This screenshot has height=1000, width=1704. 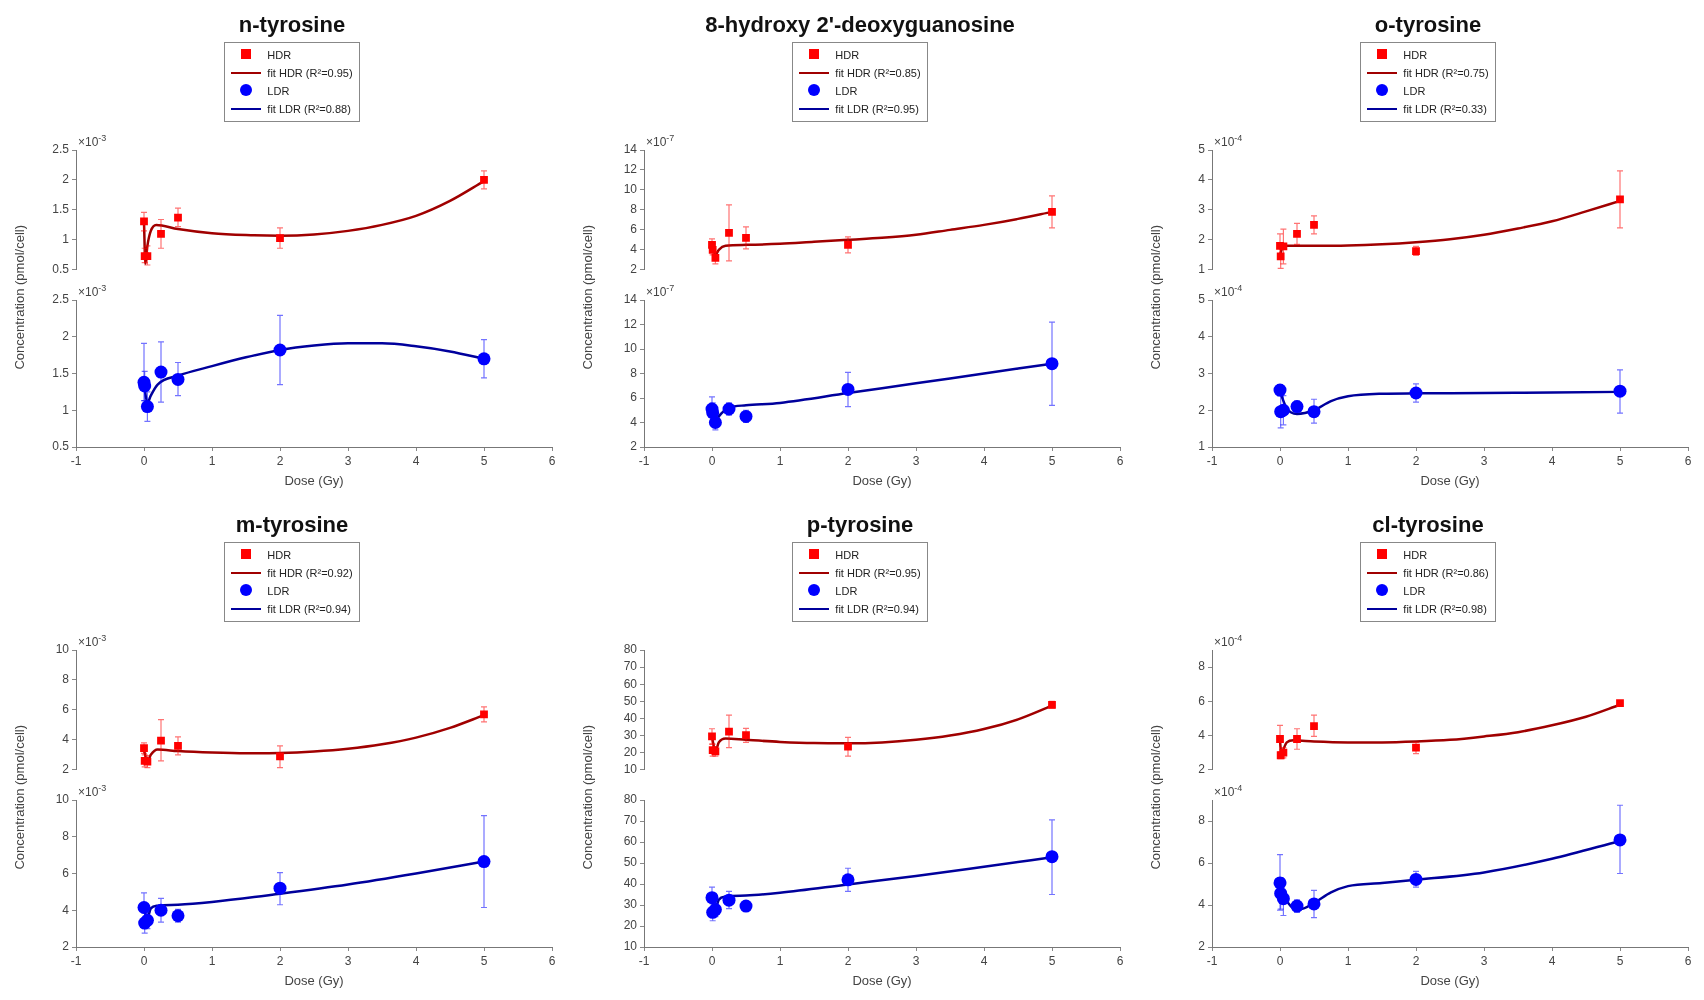 I want to click on y-tick-label: 5, so click(x=1202, y=149).